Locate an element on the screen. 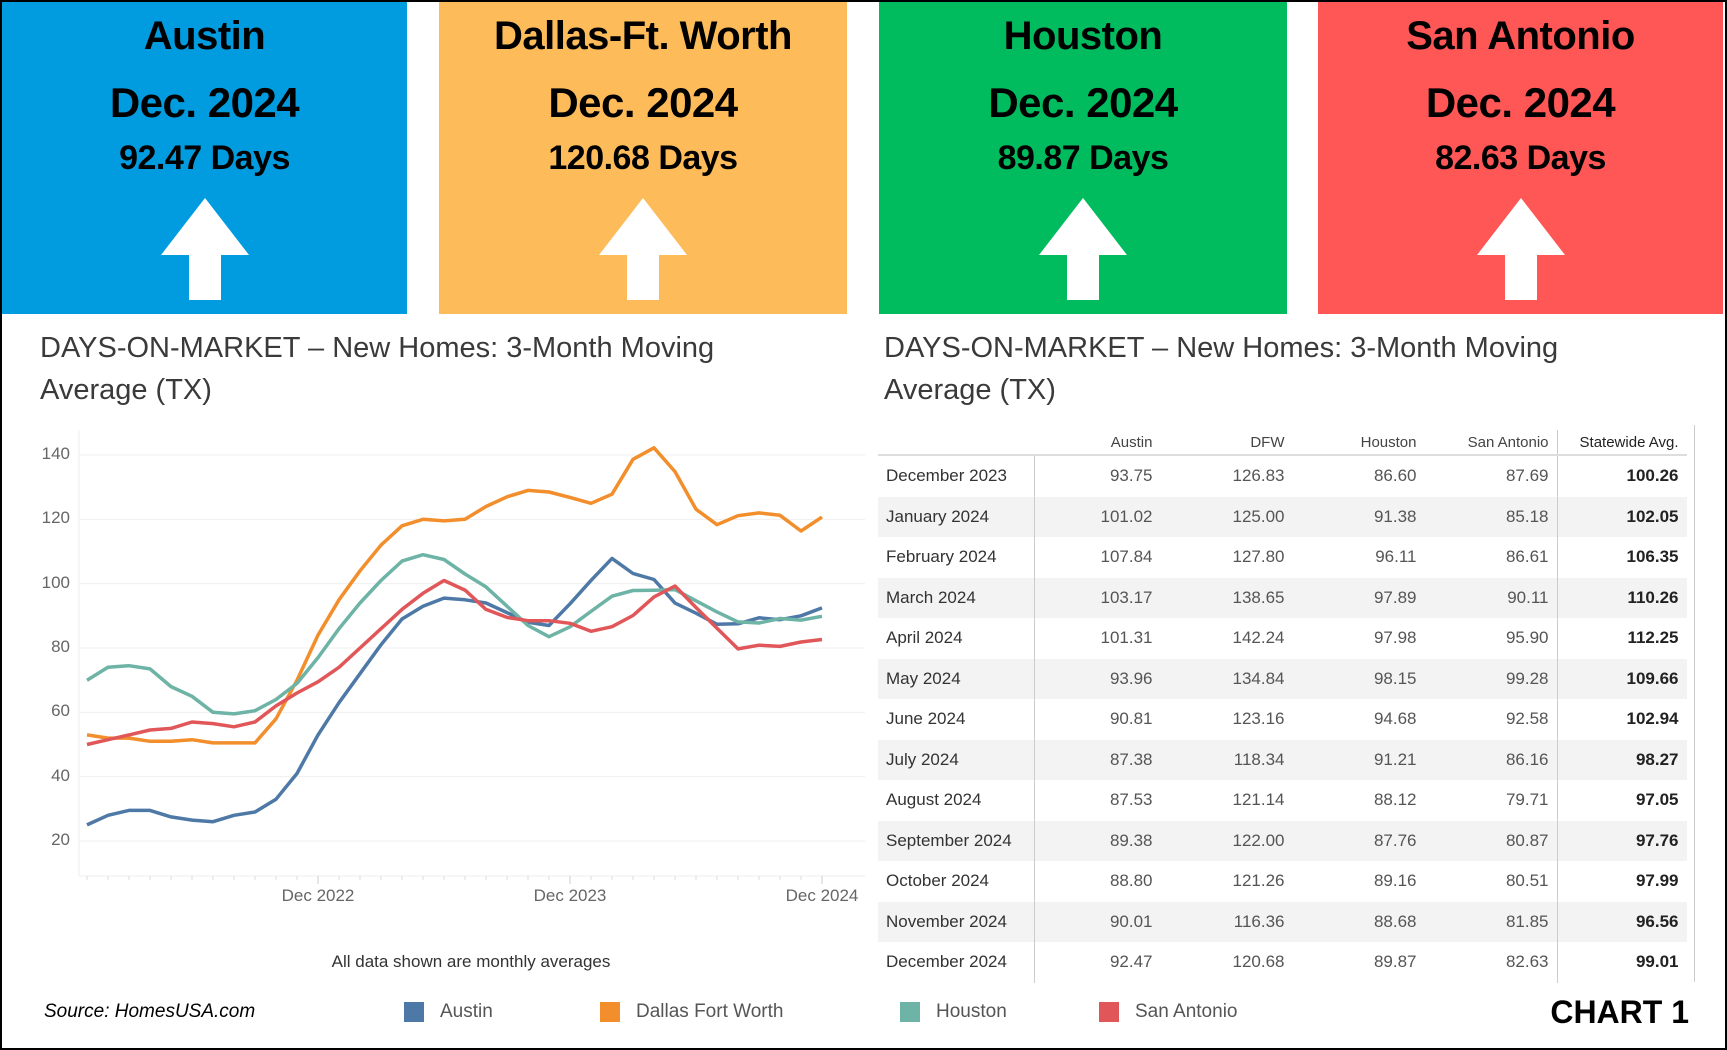 This screenshot has height=1050, width=1727. table-cell: 89.16 is located at coordinates (1395, 881).